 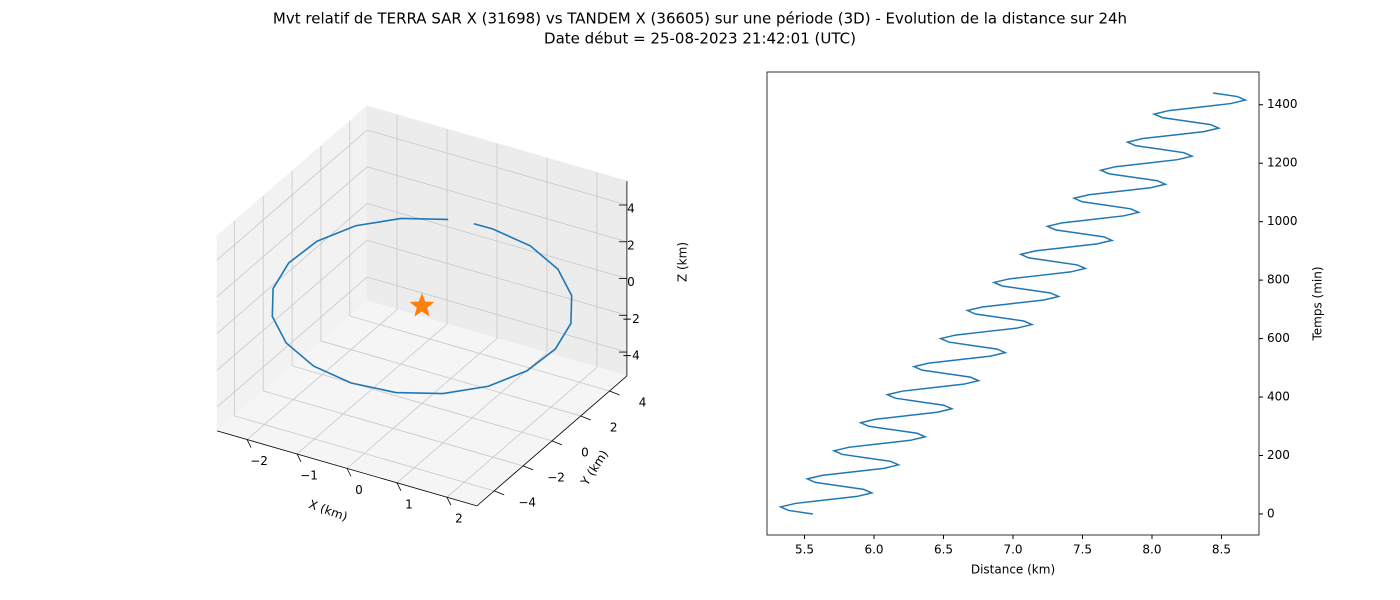 I want to click on z-tick-label: −2, so click(x=631, y=319).